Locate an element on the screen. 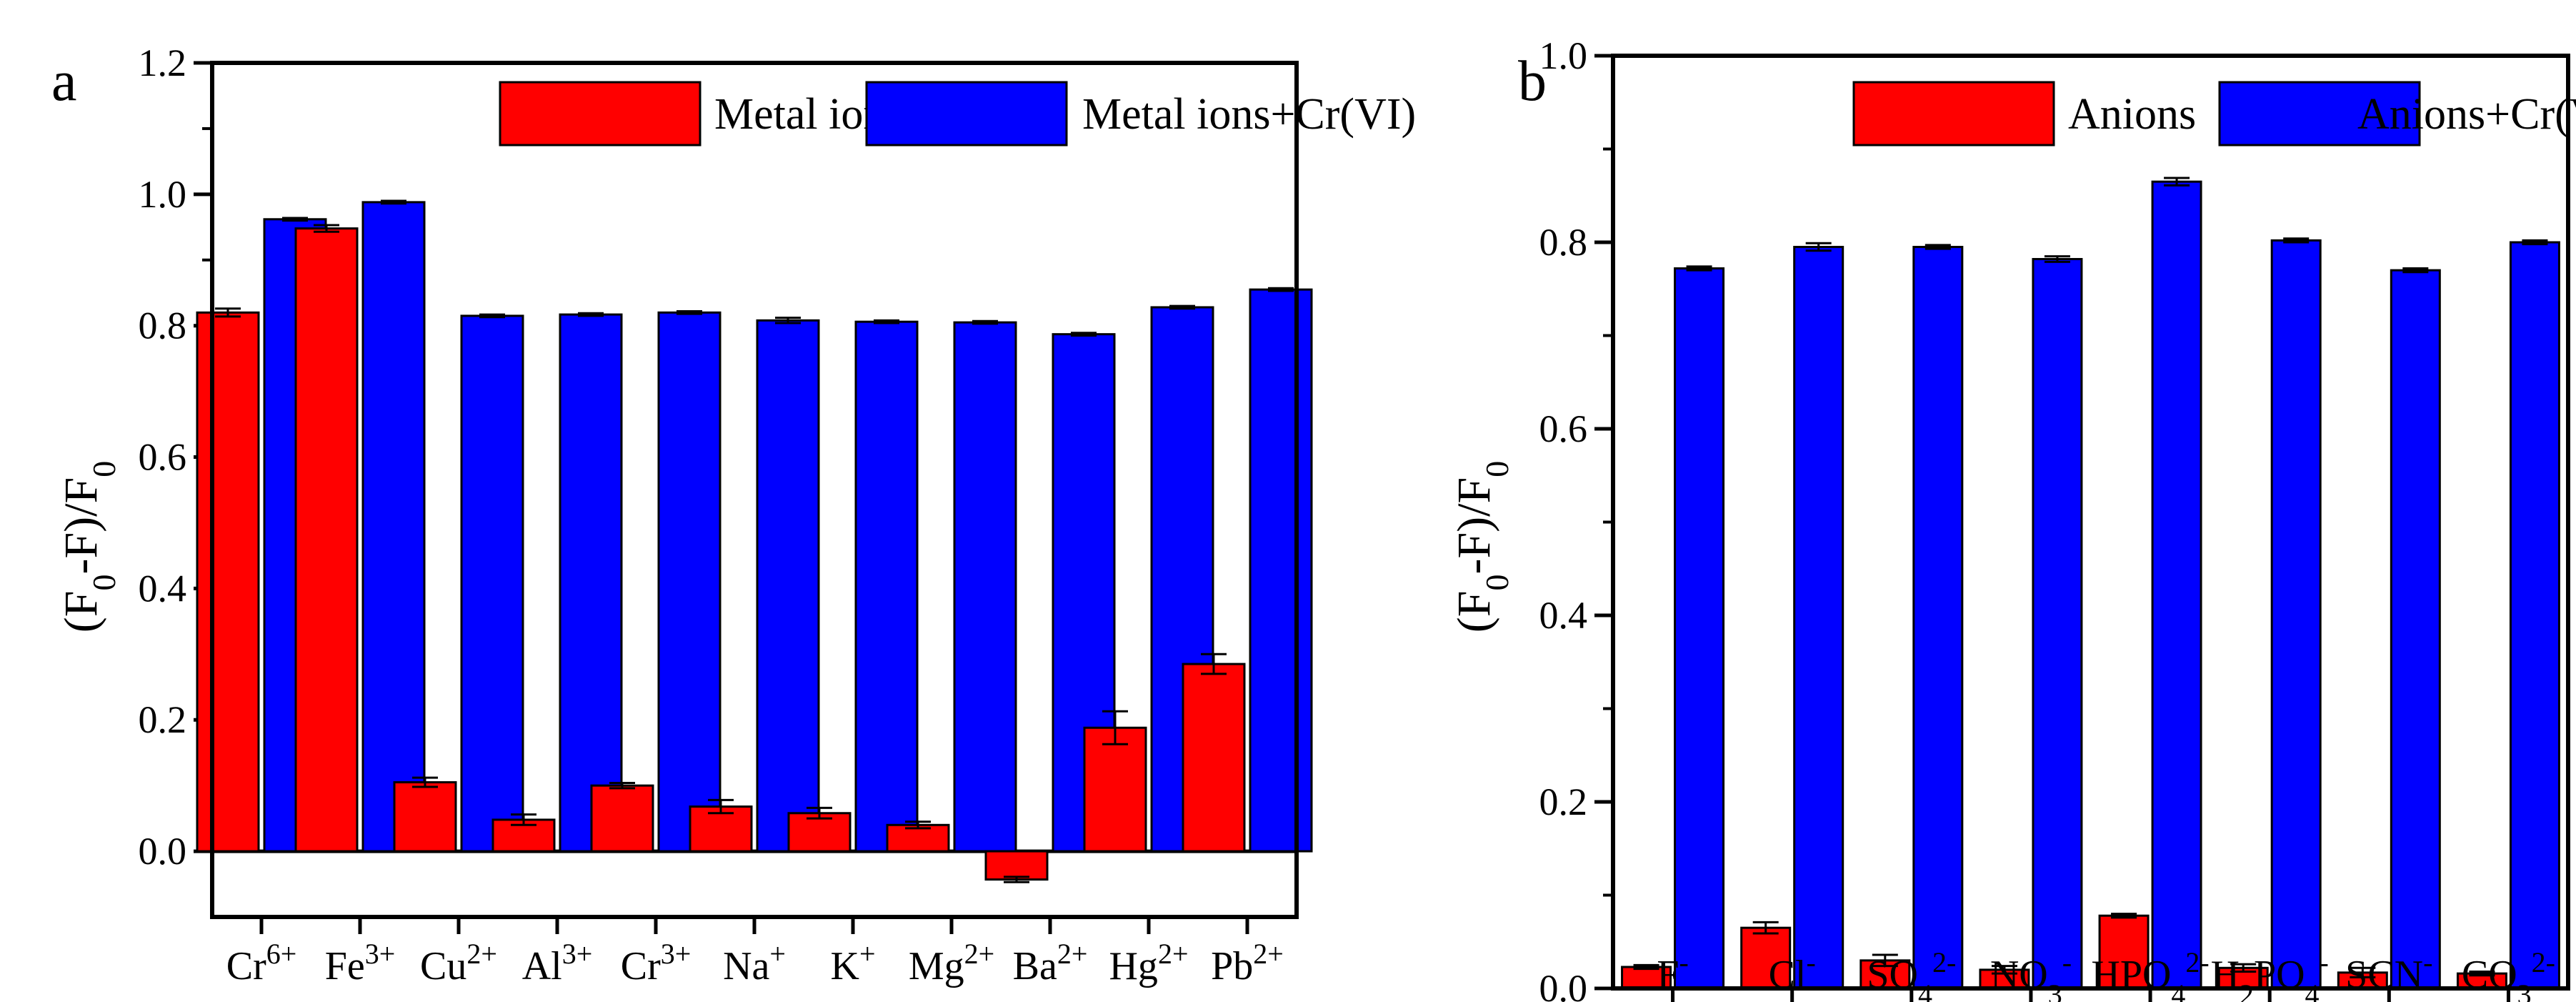  panel-a-letter: a is located at coordinates (64, 81).